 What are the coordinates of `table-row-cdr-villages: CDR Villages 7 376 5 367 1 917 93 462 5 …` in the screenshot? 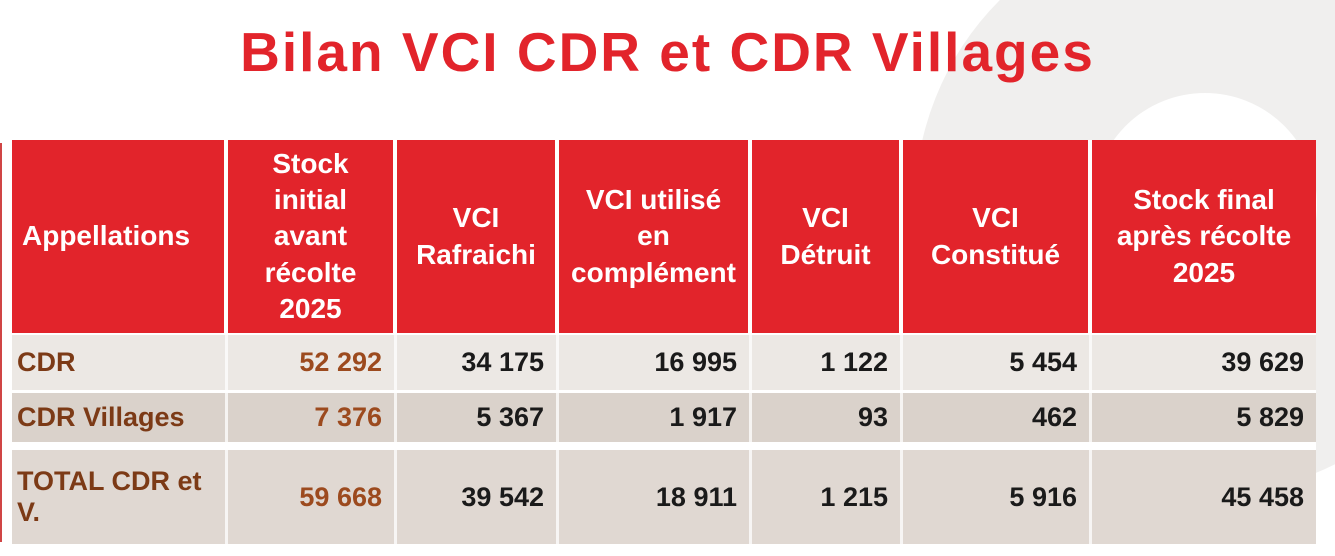 It's located at (664, 417).